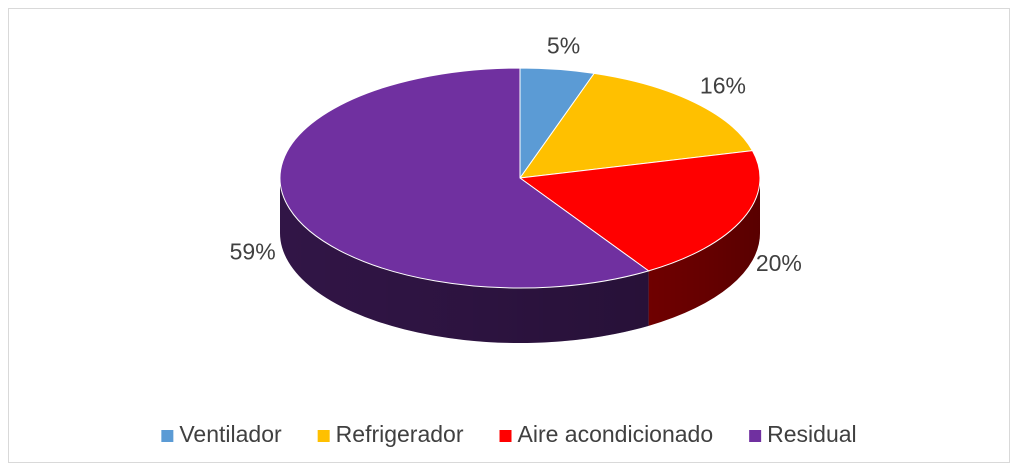  What do you see at coordinates (563, 46) in the screenshot?
I see `data-label: 5%` at bounding box center [563, 46].